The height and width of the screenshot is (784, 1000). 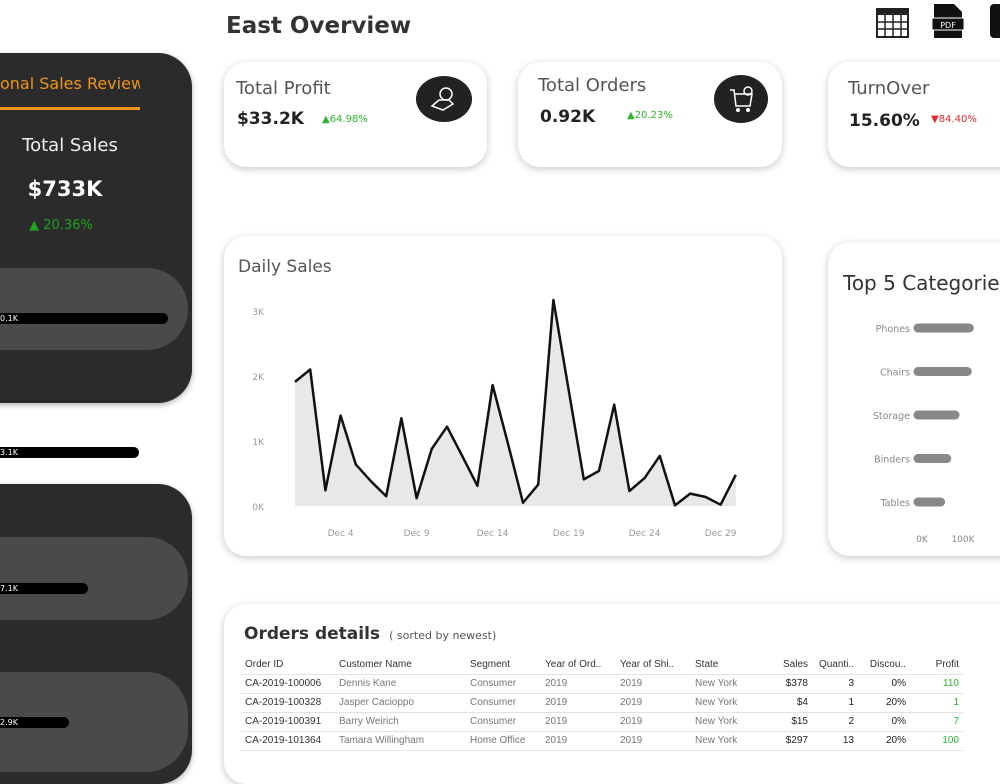 I want to click on kpi-card-orders: Total Orders 0.92K ▲20.23%, so click(x=650, y=114).